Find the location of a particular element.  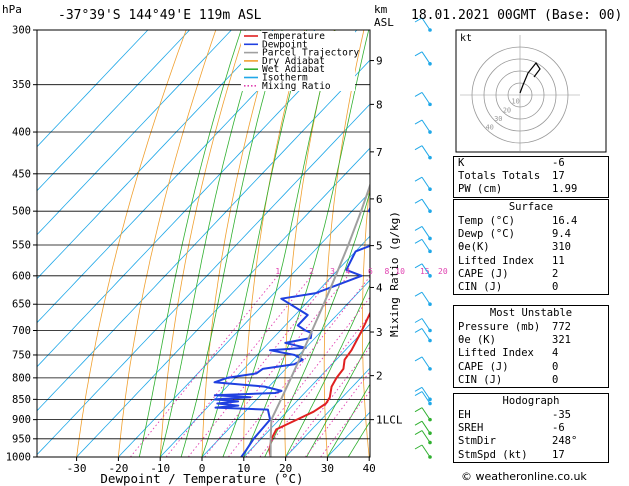

mixing-ratio-value-label: 15 is located at coordinates (425, 271).